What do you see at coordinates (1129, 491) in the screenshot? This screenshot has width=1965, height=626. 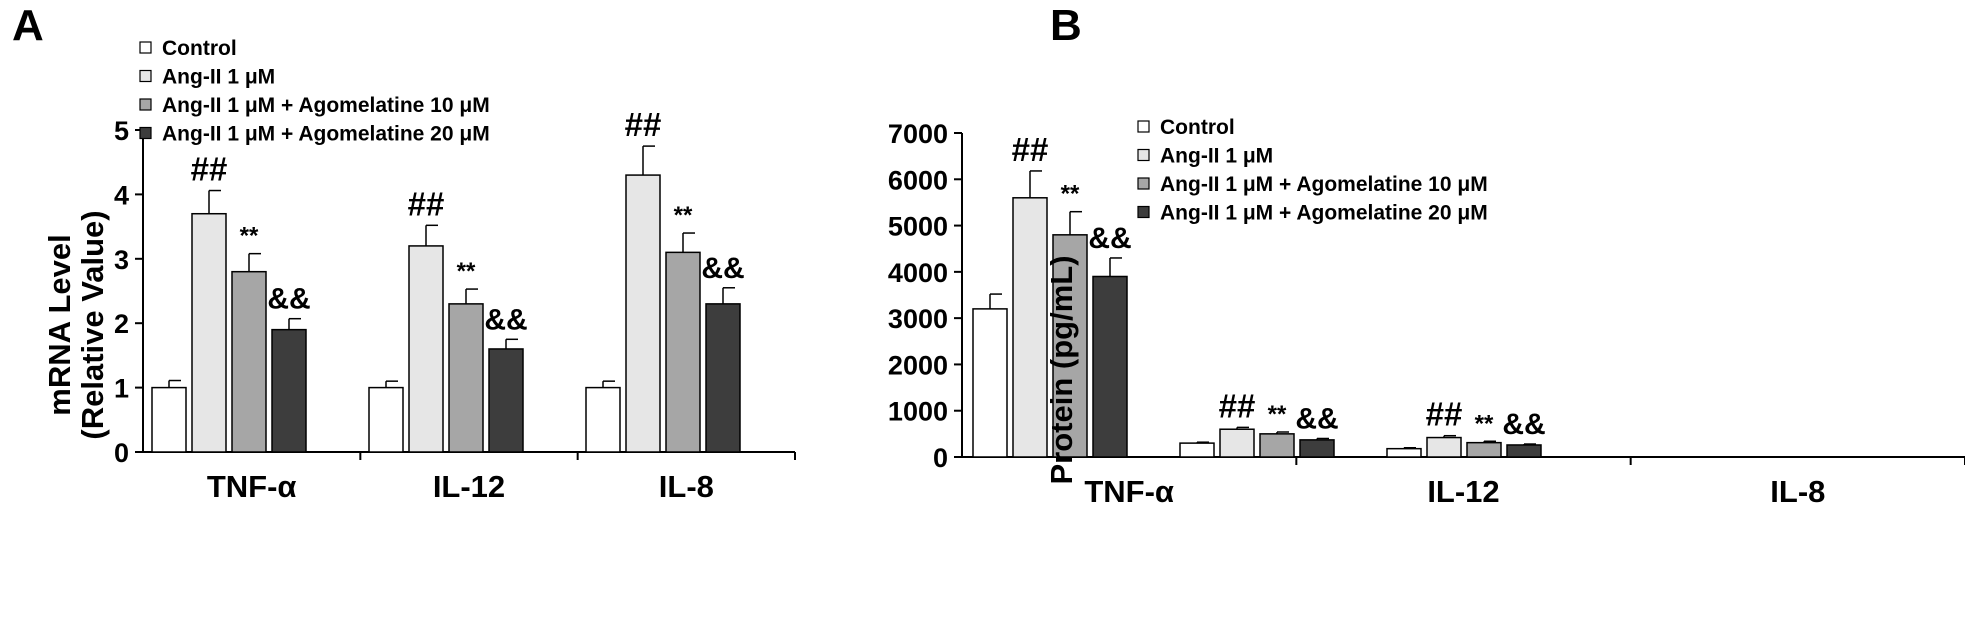 I see `chart-b-category-label: TNF-α` at bounding box center [1129, 491].